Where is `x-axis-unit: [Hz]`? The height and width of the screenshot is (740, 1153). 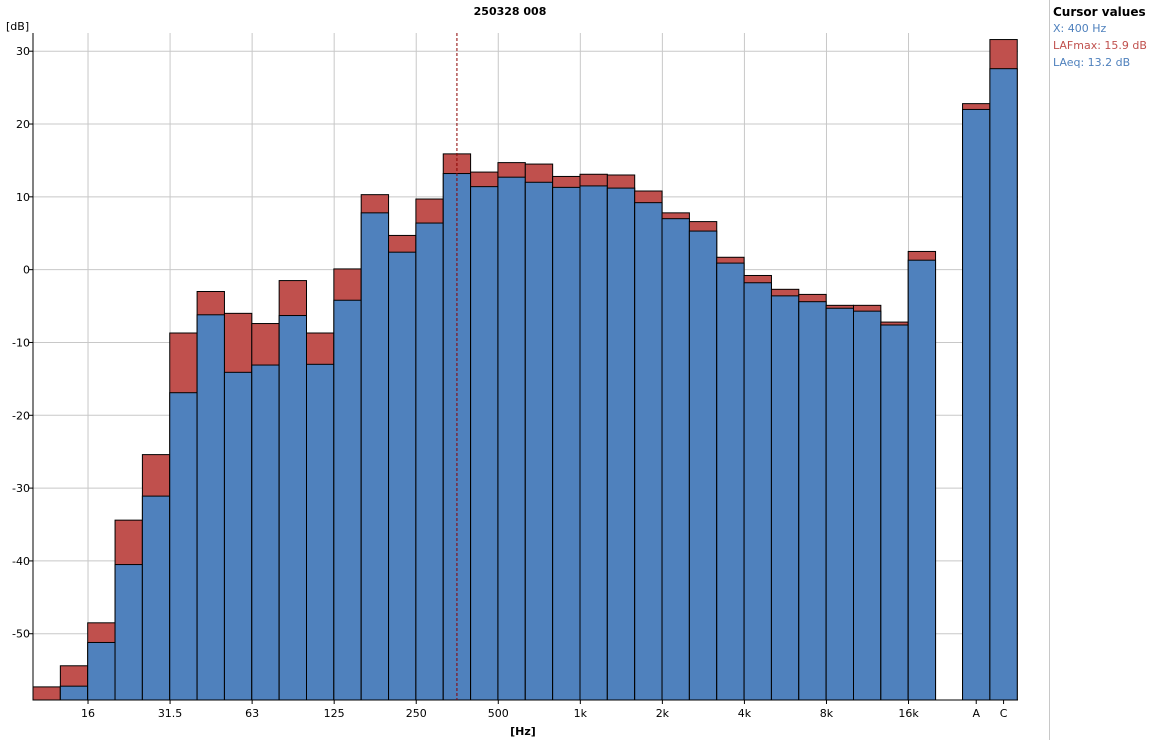
x-axis-unit: [Hz] is located at coordinates (523, 731).